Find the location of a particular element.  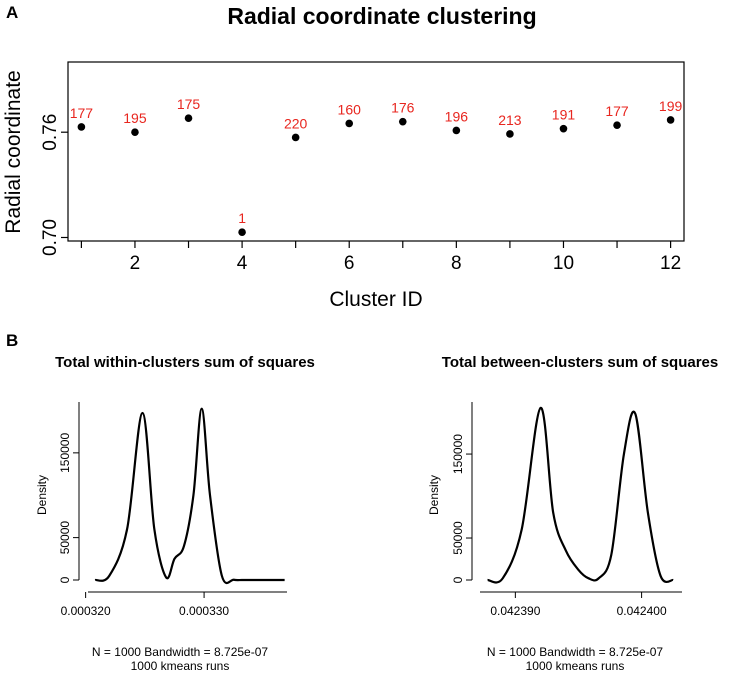

panel-b-between-note-line1: N = 1000 Bandwidth = 8.725e-07 is located at coordinates (575, 652).